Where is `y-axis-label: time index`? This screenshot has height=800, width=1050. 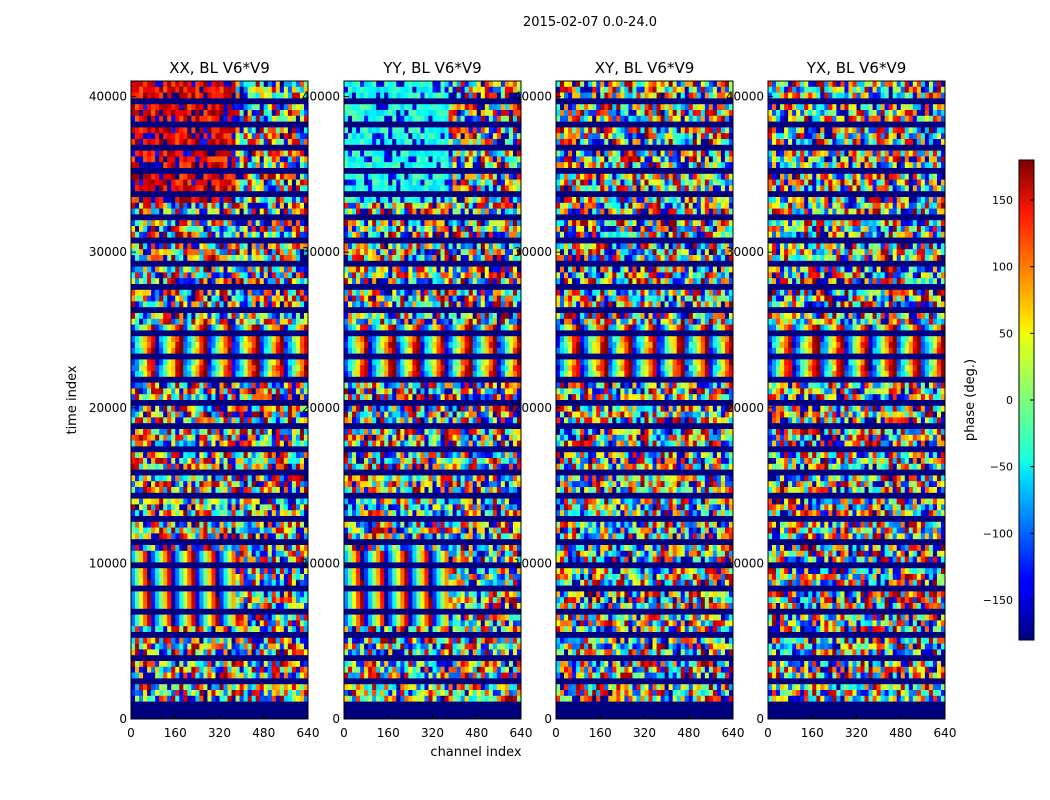
y-axis-label: time index is located at coordinates (72, 399).